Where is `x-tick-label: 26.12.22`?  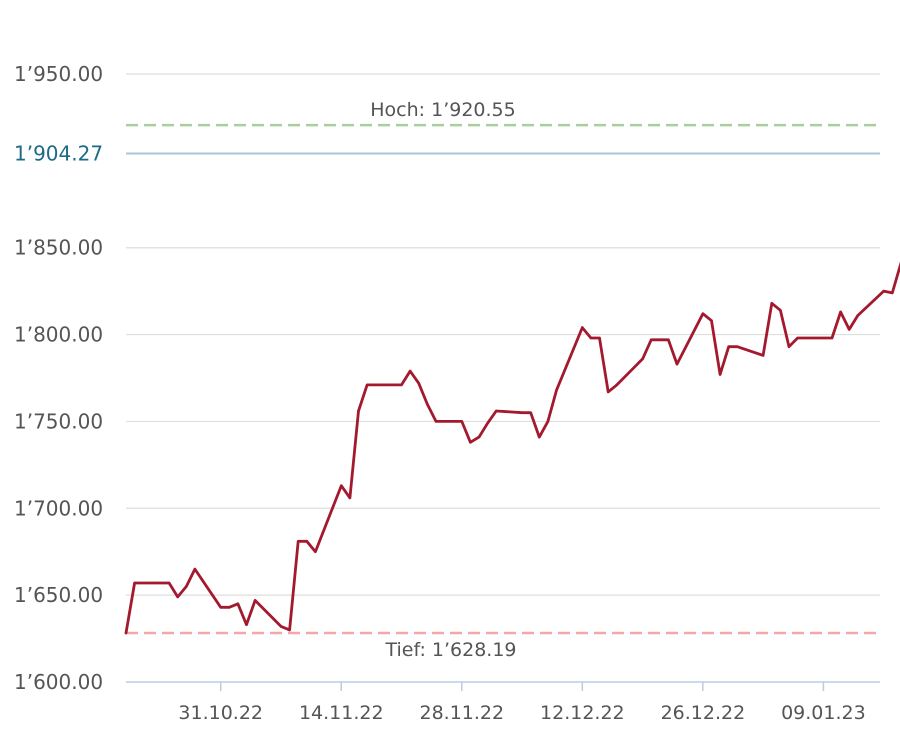
x-tick-label: 26.12.22 is located at coordinates (703, 713).